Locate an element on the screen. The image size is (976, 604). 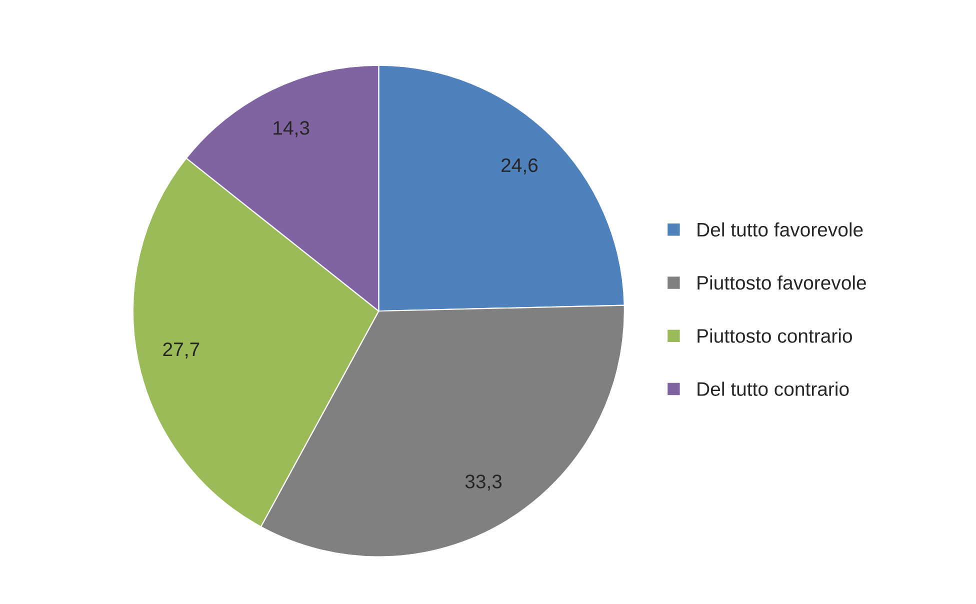
legend-label: Del tutto favorevole is located at coordinates (780, 229).